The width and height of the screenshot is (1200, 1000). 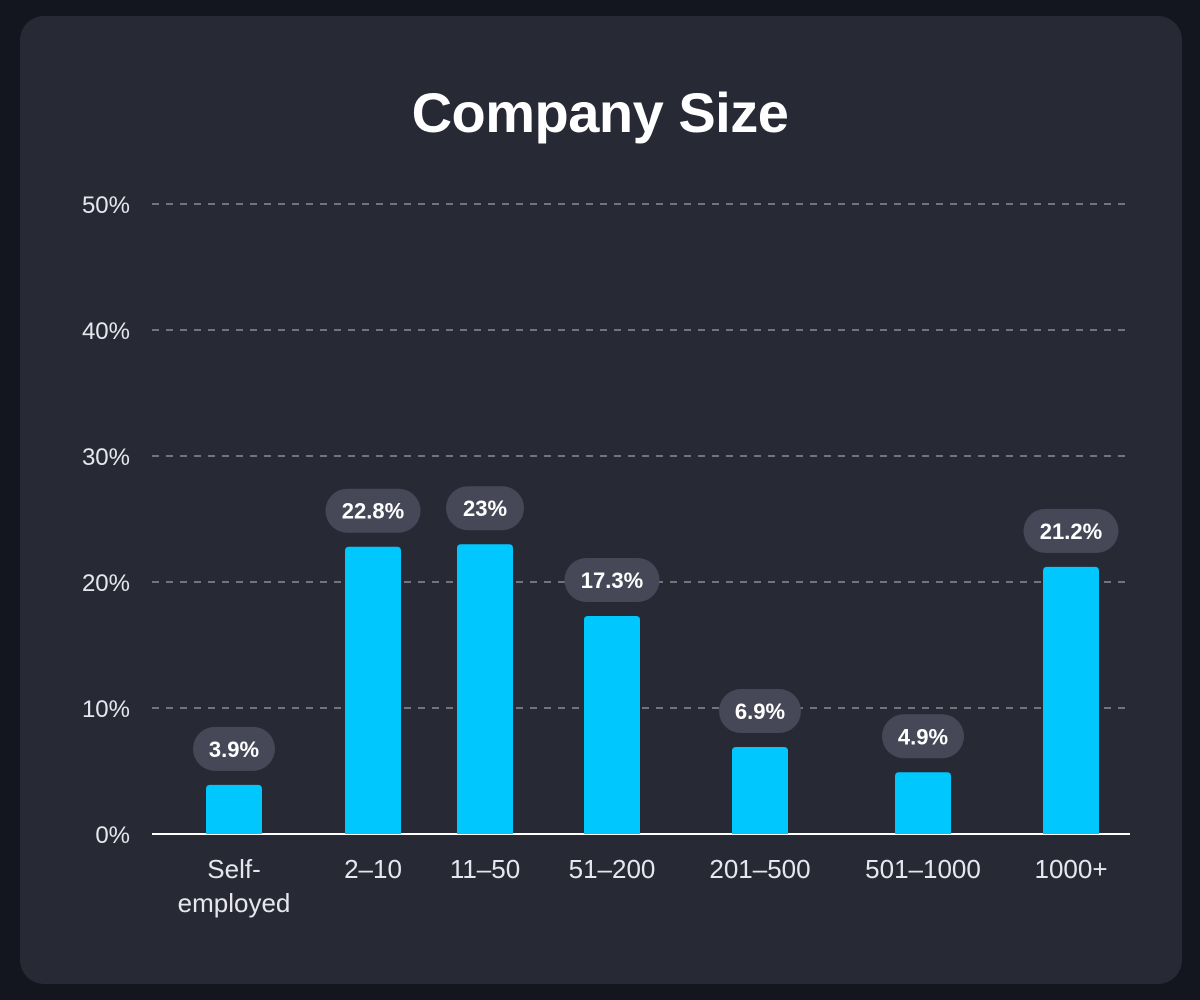 I want to click on data-label-text: 21.2%, so click(x=1071, y=531).